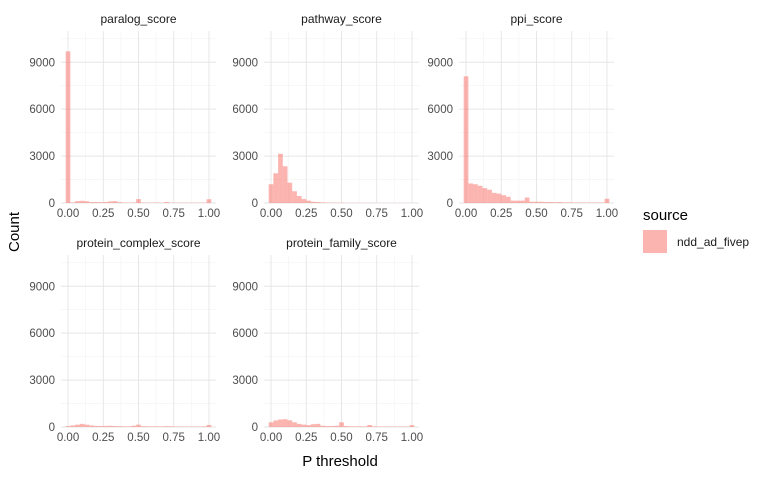 Image resolution: width=770 pixels, height=480 pixels. I want to click on legend-label-ndd-ad-fivep: ndd_ad_fivep, so click(713, 242).